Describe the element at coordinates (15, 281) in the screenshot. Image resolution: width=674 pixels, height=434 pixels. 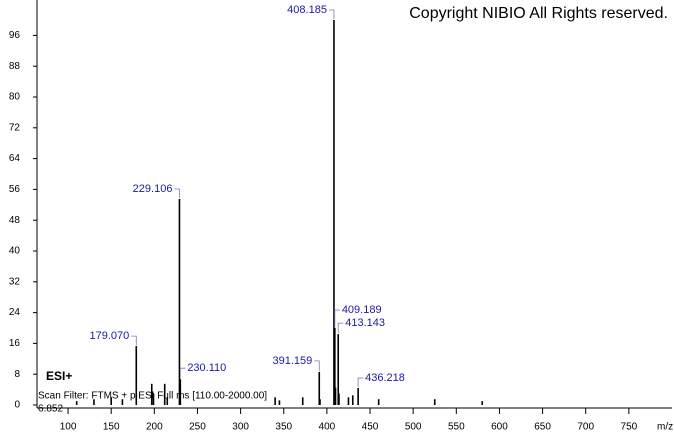
I see `y-tick-label: 32` at that location.